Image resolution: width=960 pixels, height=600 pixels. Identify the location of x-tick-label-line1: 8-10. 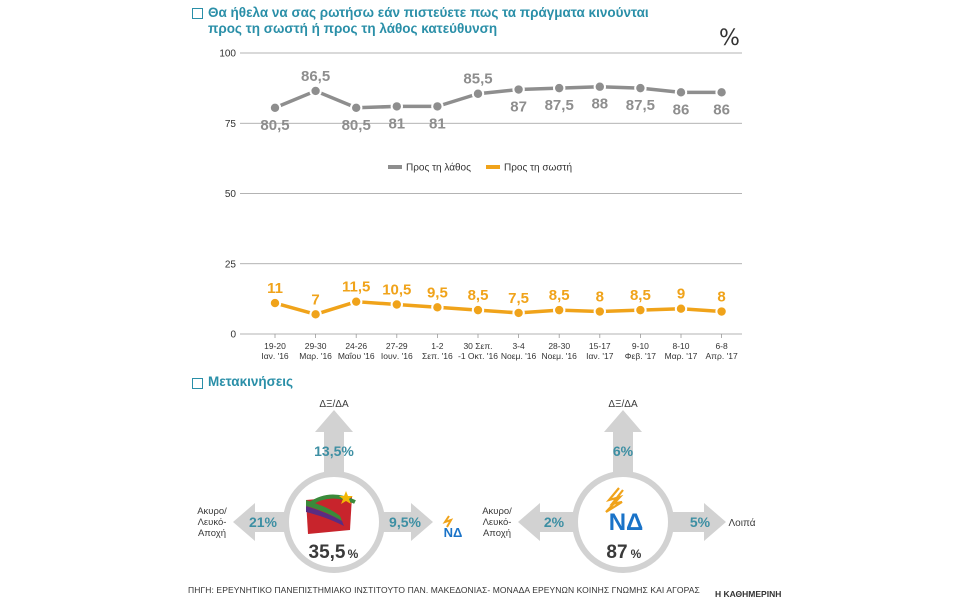
(680, 346).